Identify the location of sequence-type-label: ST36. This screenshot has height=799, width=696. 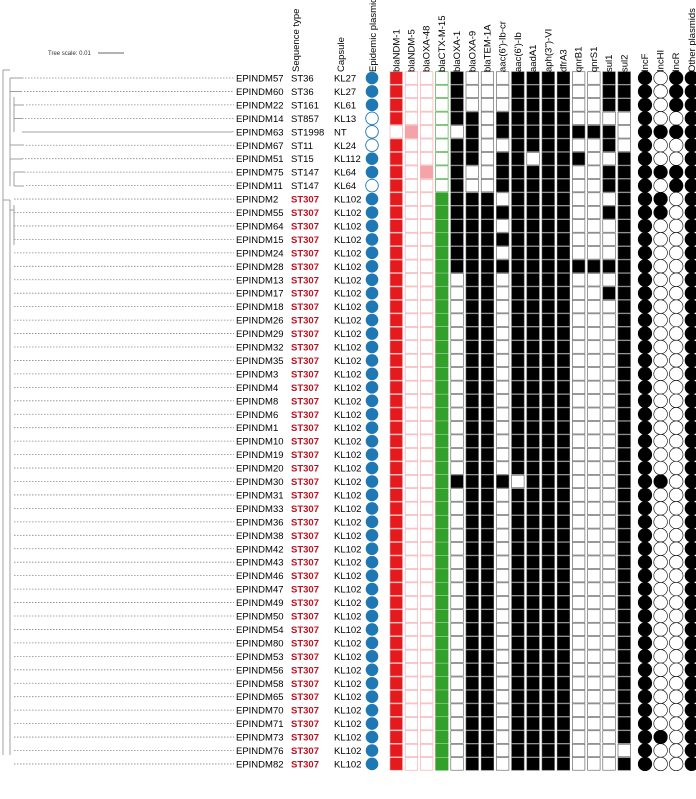
(302, 79).